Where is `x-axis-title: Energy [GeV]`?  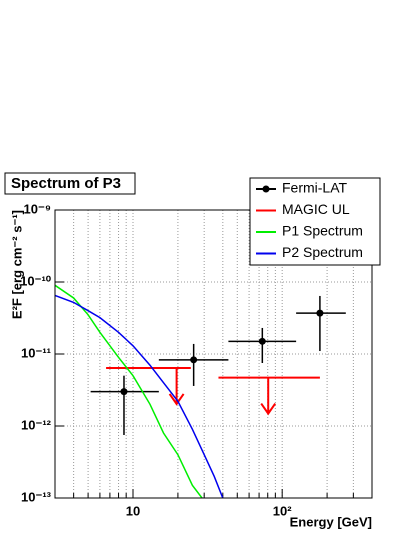
x-axis-title: Energy [GeV] is located at coordinates (331, 521).